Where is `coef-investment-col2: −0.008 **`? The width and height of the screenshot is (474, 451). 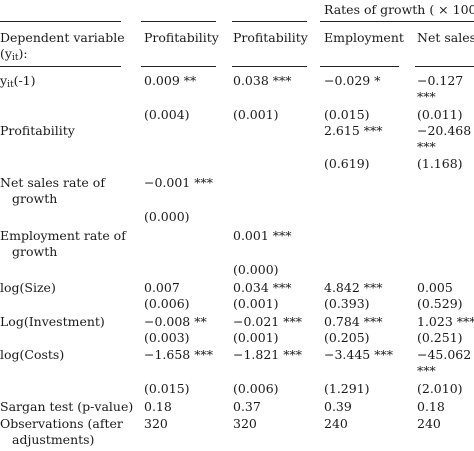 coef-investment-col2: −0.008 ** is located at coordinates (175, 321).